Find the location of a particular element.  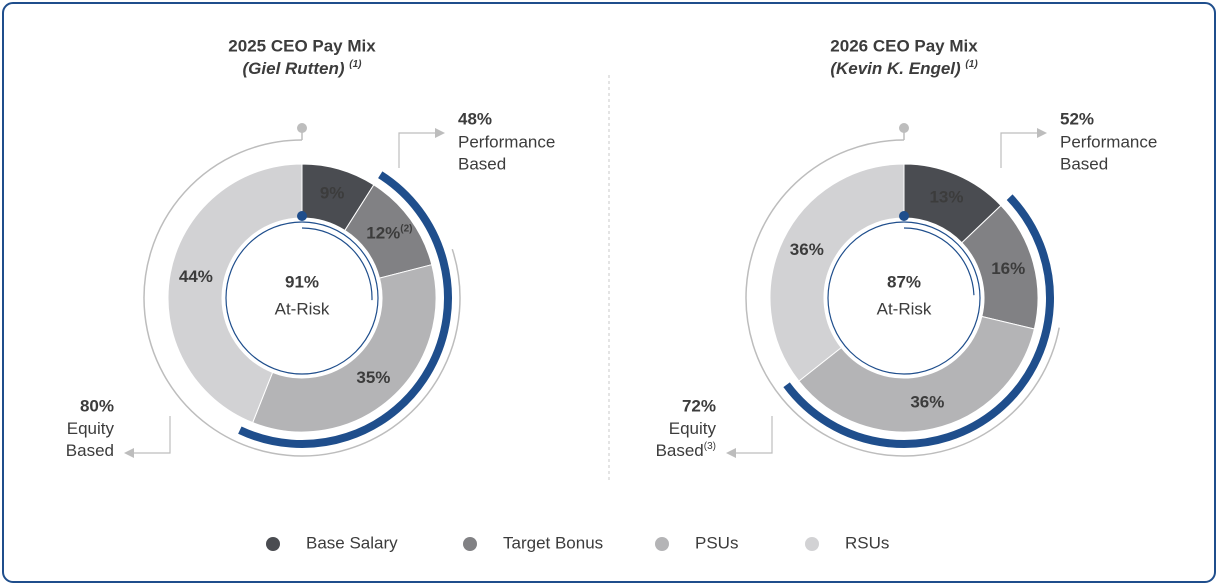

chart-subtitle: (Giel Rutten) (1) is located at coordinates (303, 68).